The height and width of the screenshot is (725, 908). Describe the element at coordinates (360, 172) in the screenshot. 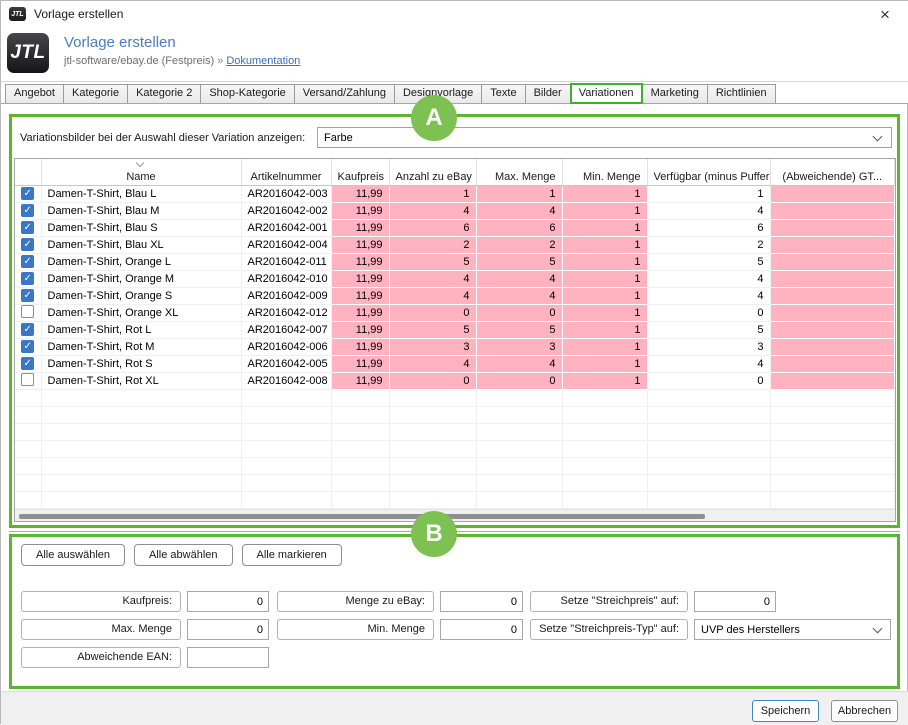

I see `column-header-kaufpreis: Kaufpreis` at that location.